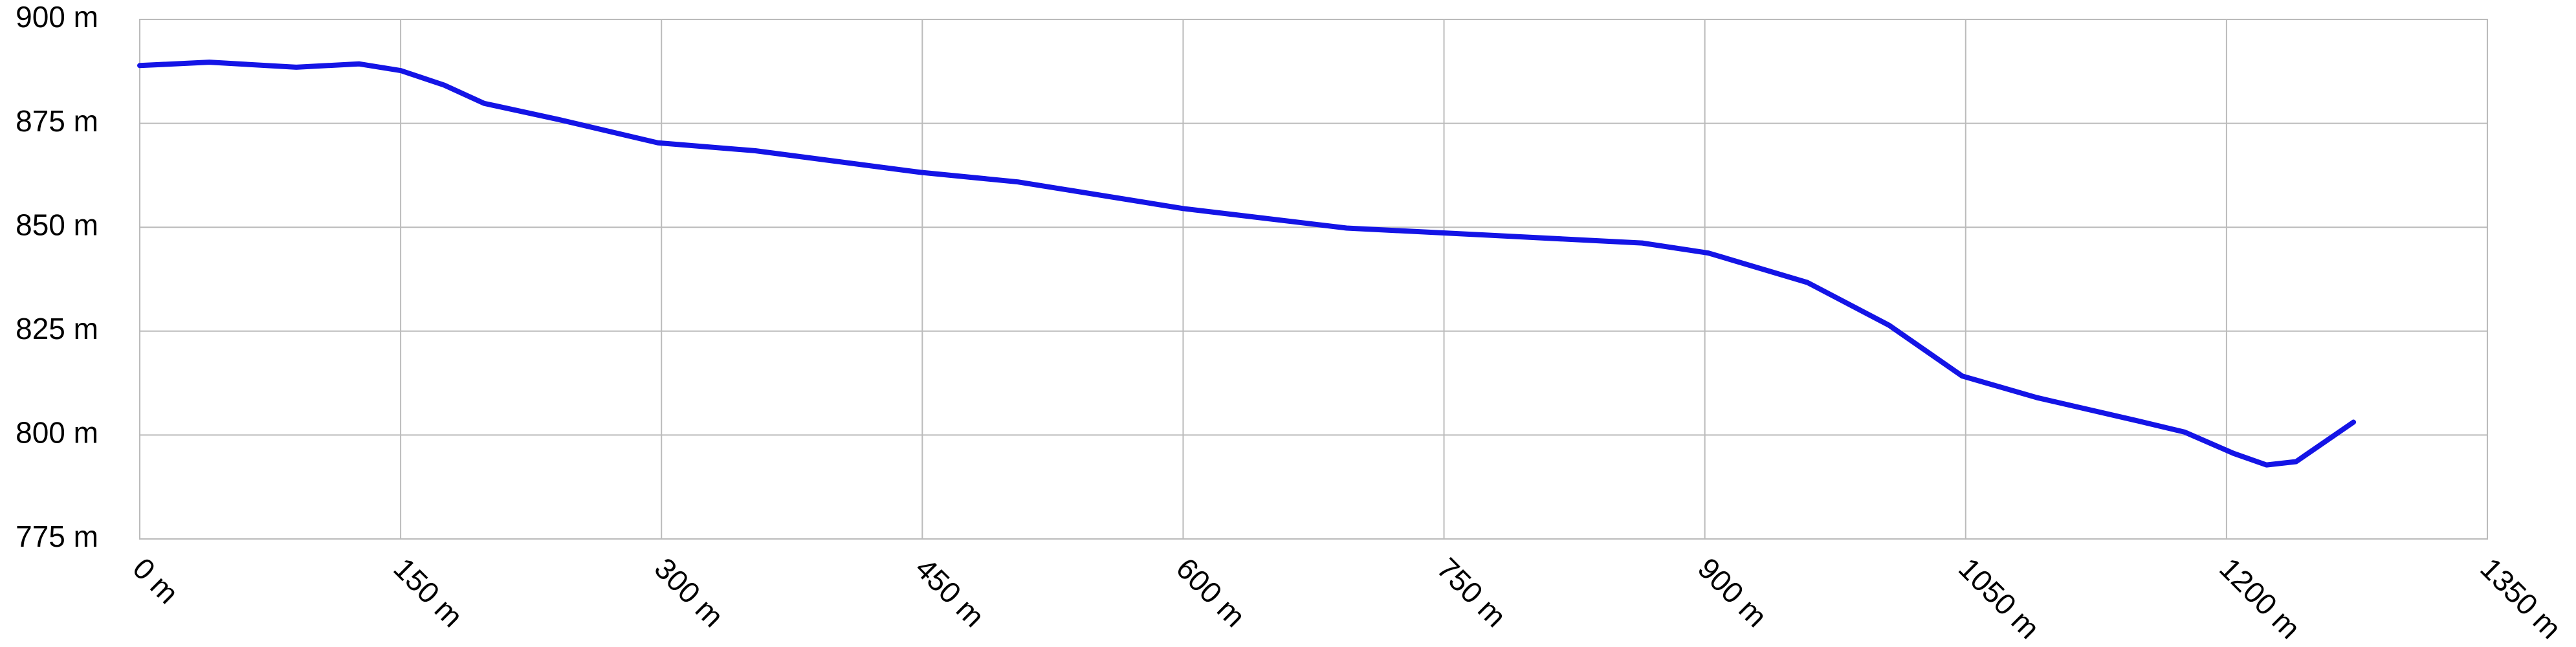 The image size is (2576, 647). What do you see at coordinates (428, 592) in the screenshot?
I see `x-tick-label: 150 m` at bounding box center [428, 592].